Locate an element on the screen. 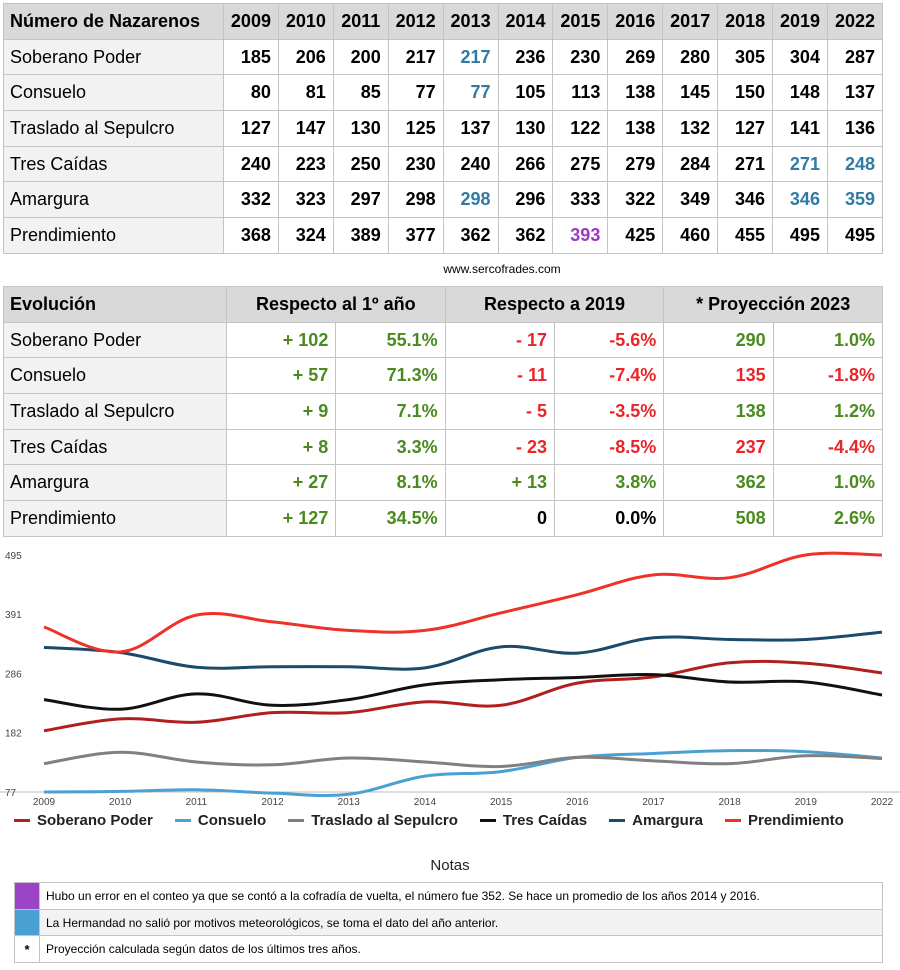  count-cell: 266 is located at coordinates (525, 164).